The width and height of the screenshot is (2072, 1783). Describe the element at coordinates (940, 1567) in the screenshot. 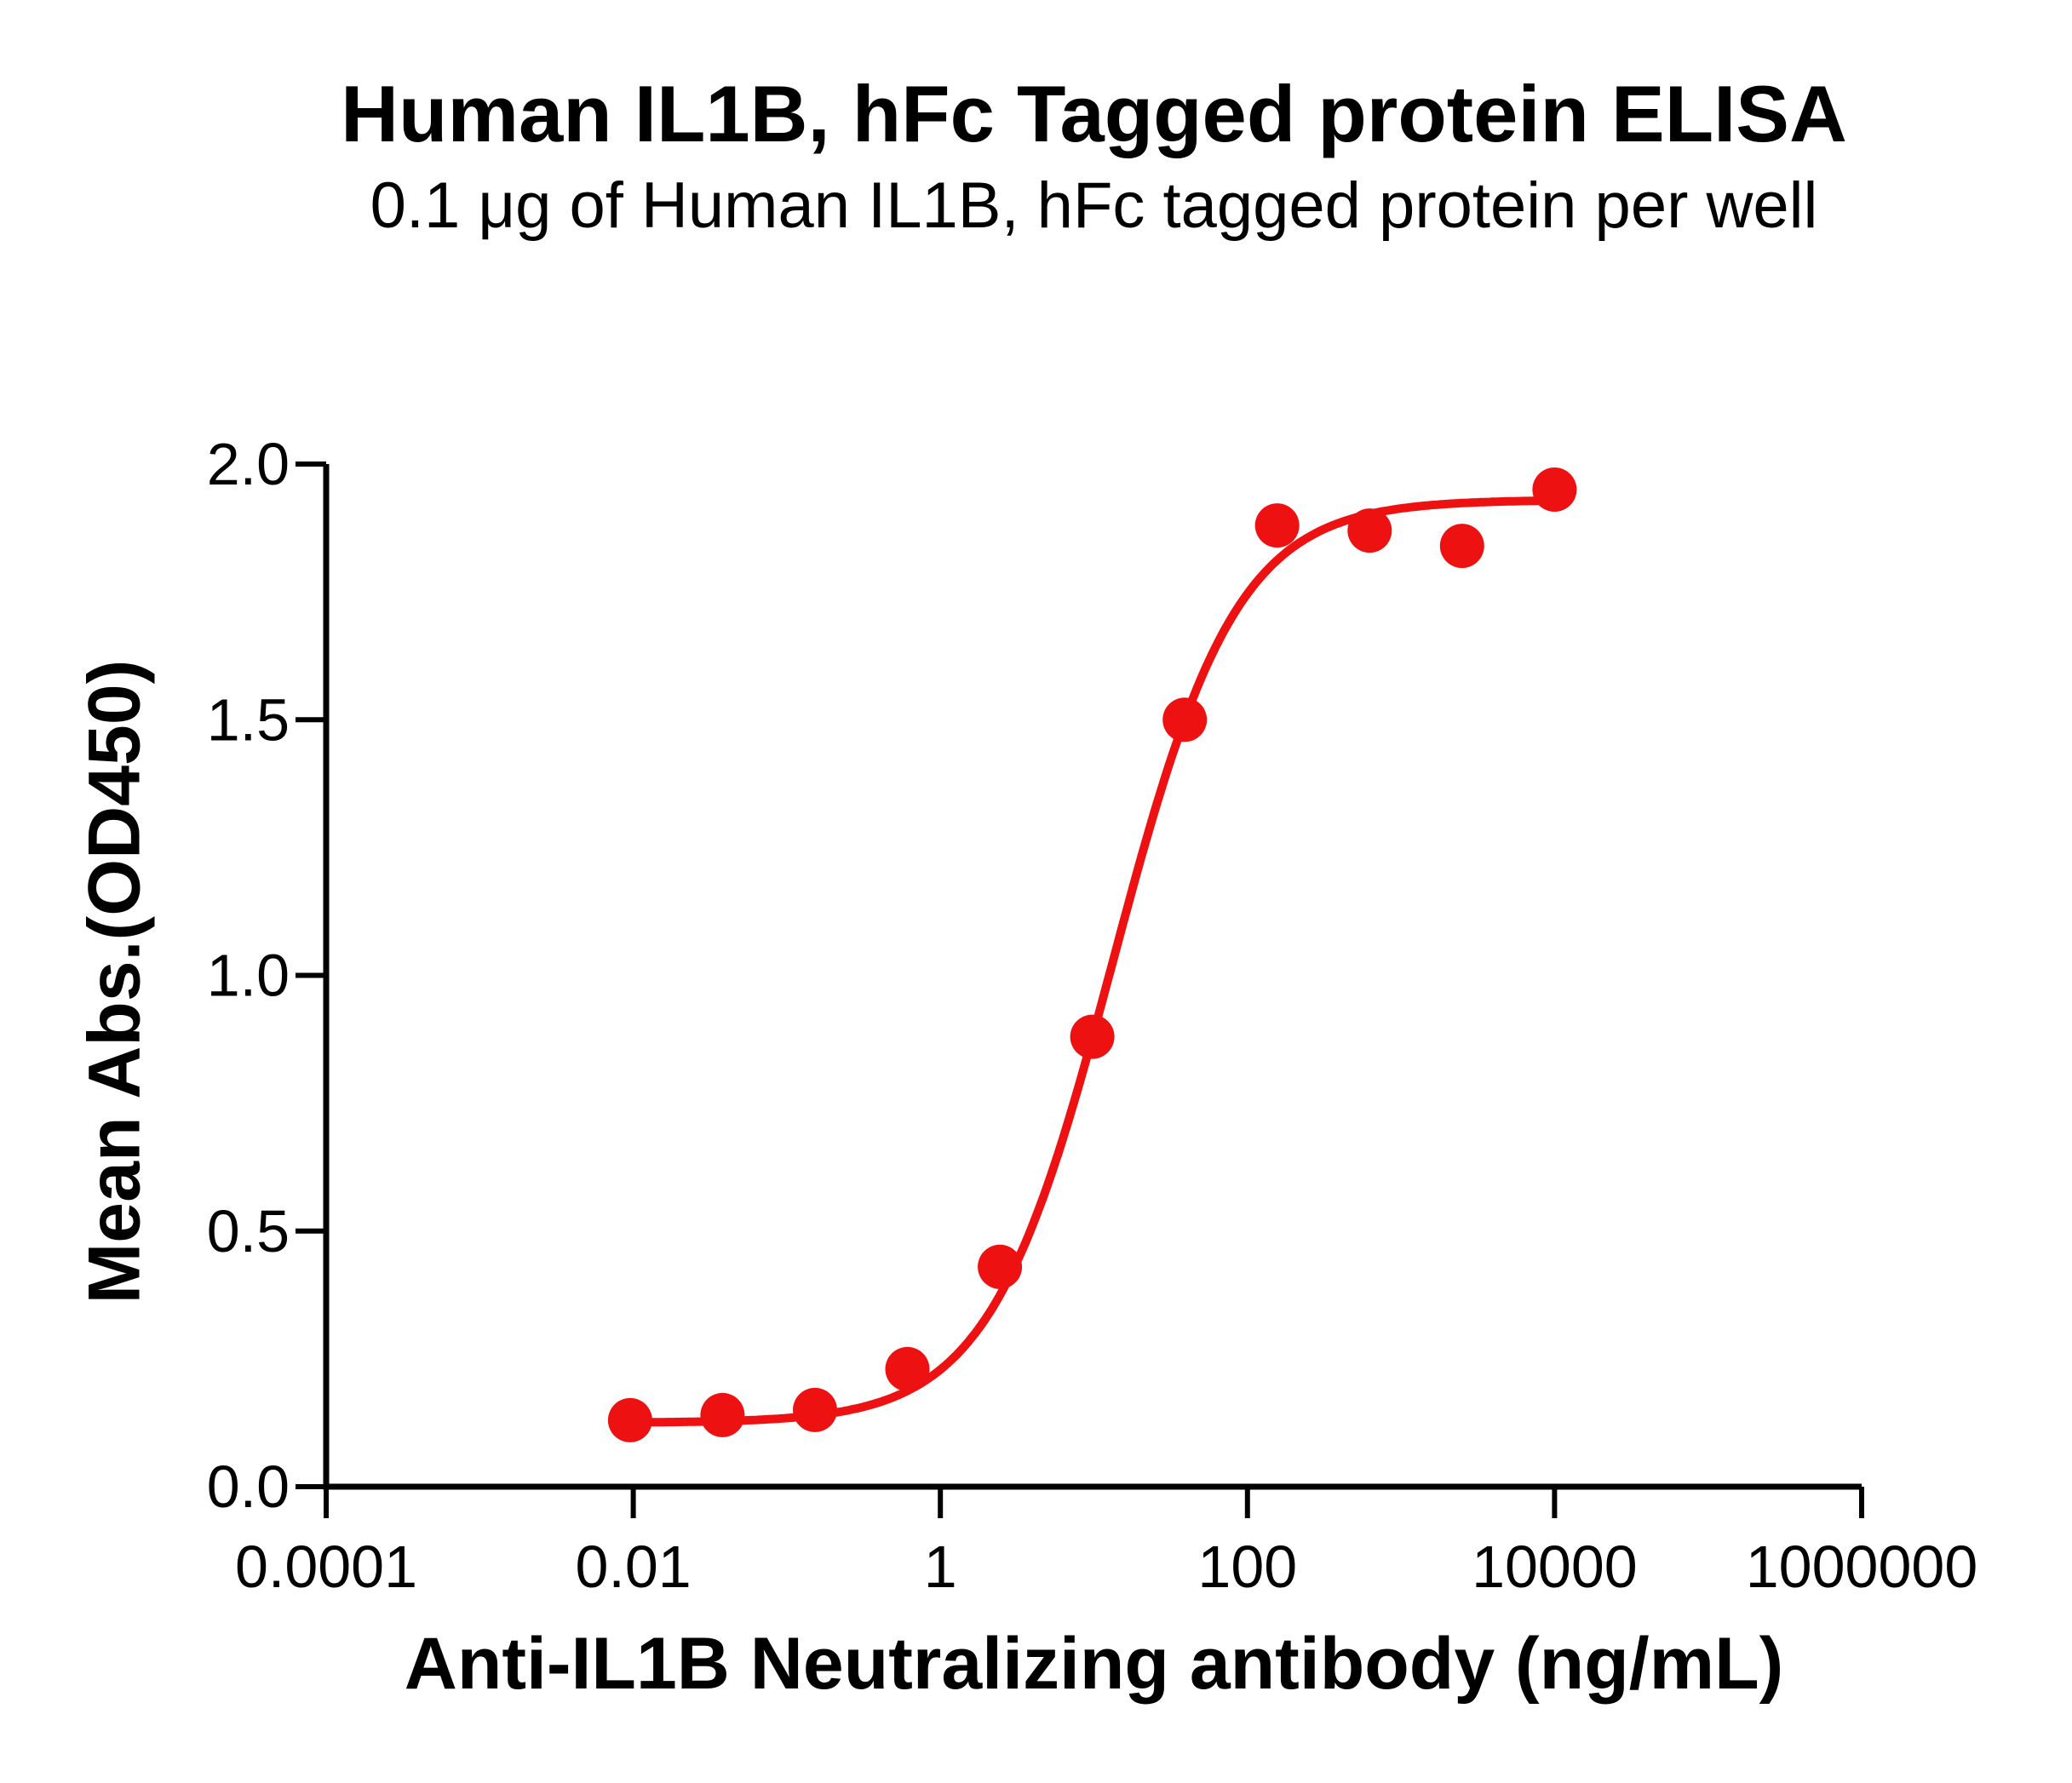

I see `x-axis-tick-label: 1` at that location.